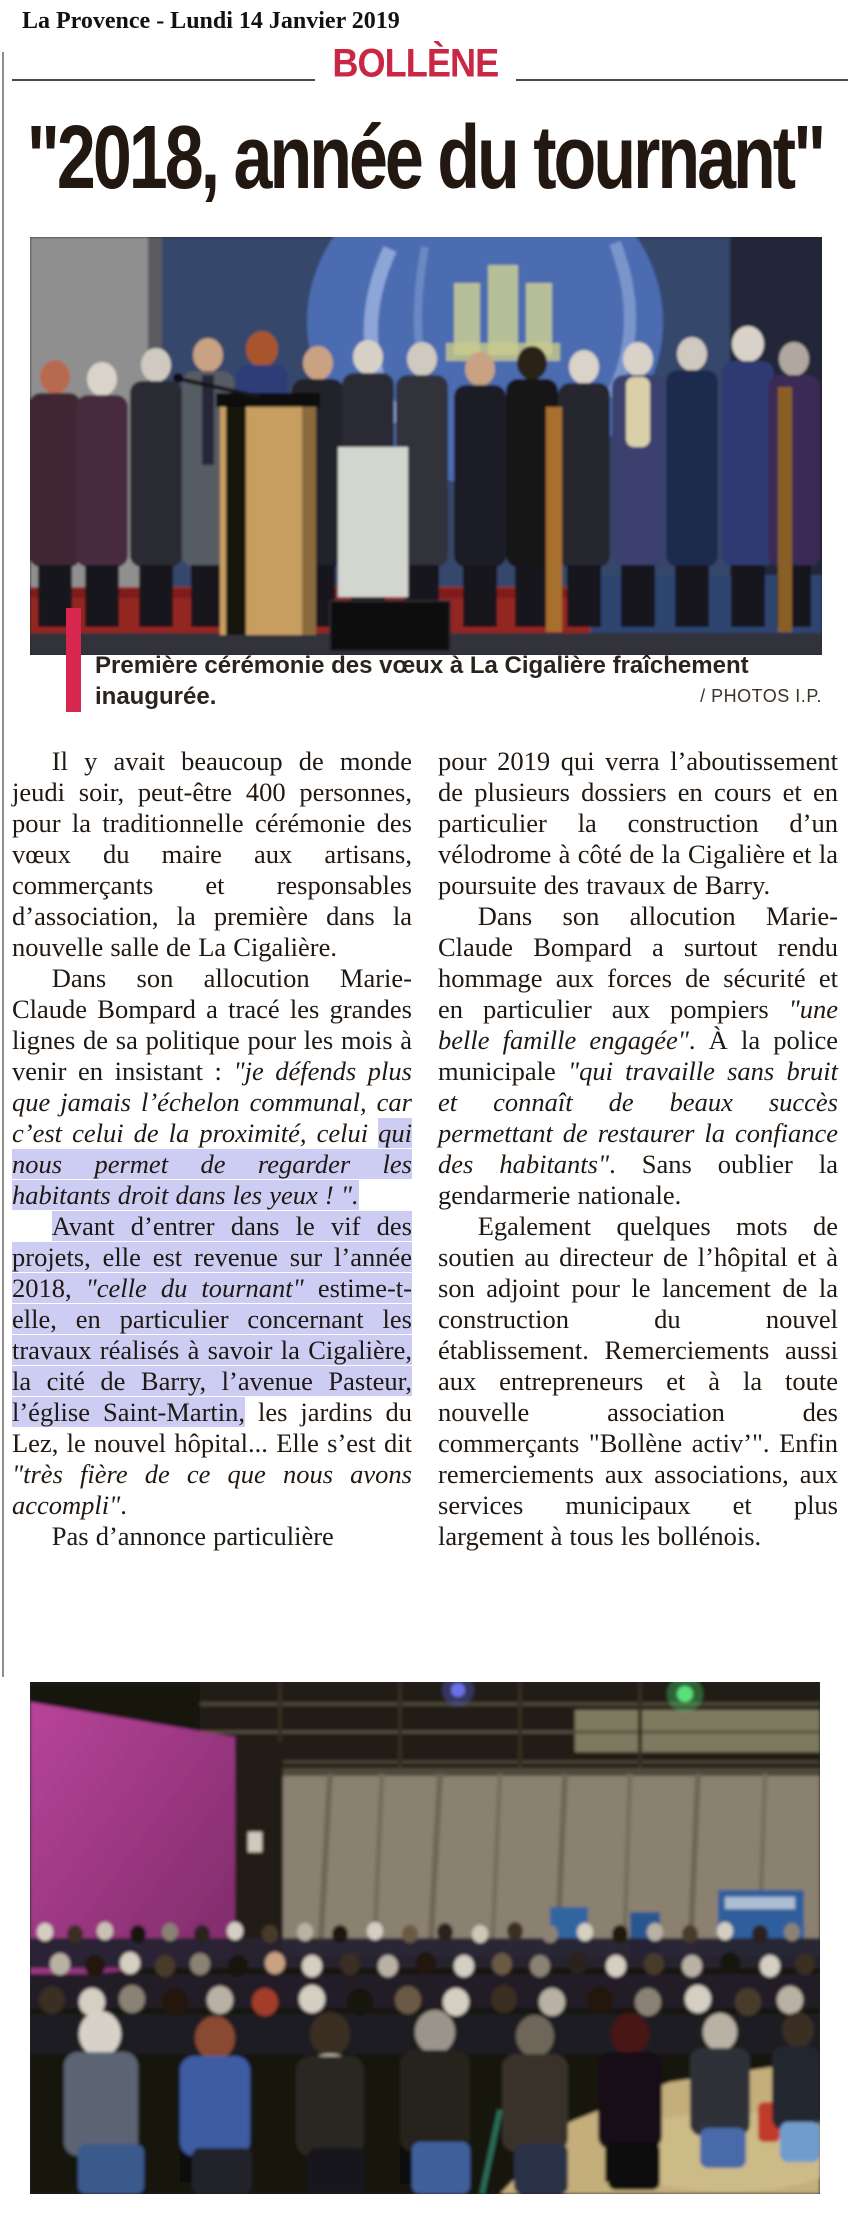 This screenshot has height=2222, width=850. I want to click on caption-accent-bar, so click(73, 660).